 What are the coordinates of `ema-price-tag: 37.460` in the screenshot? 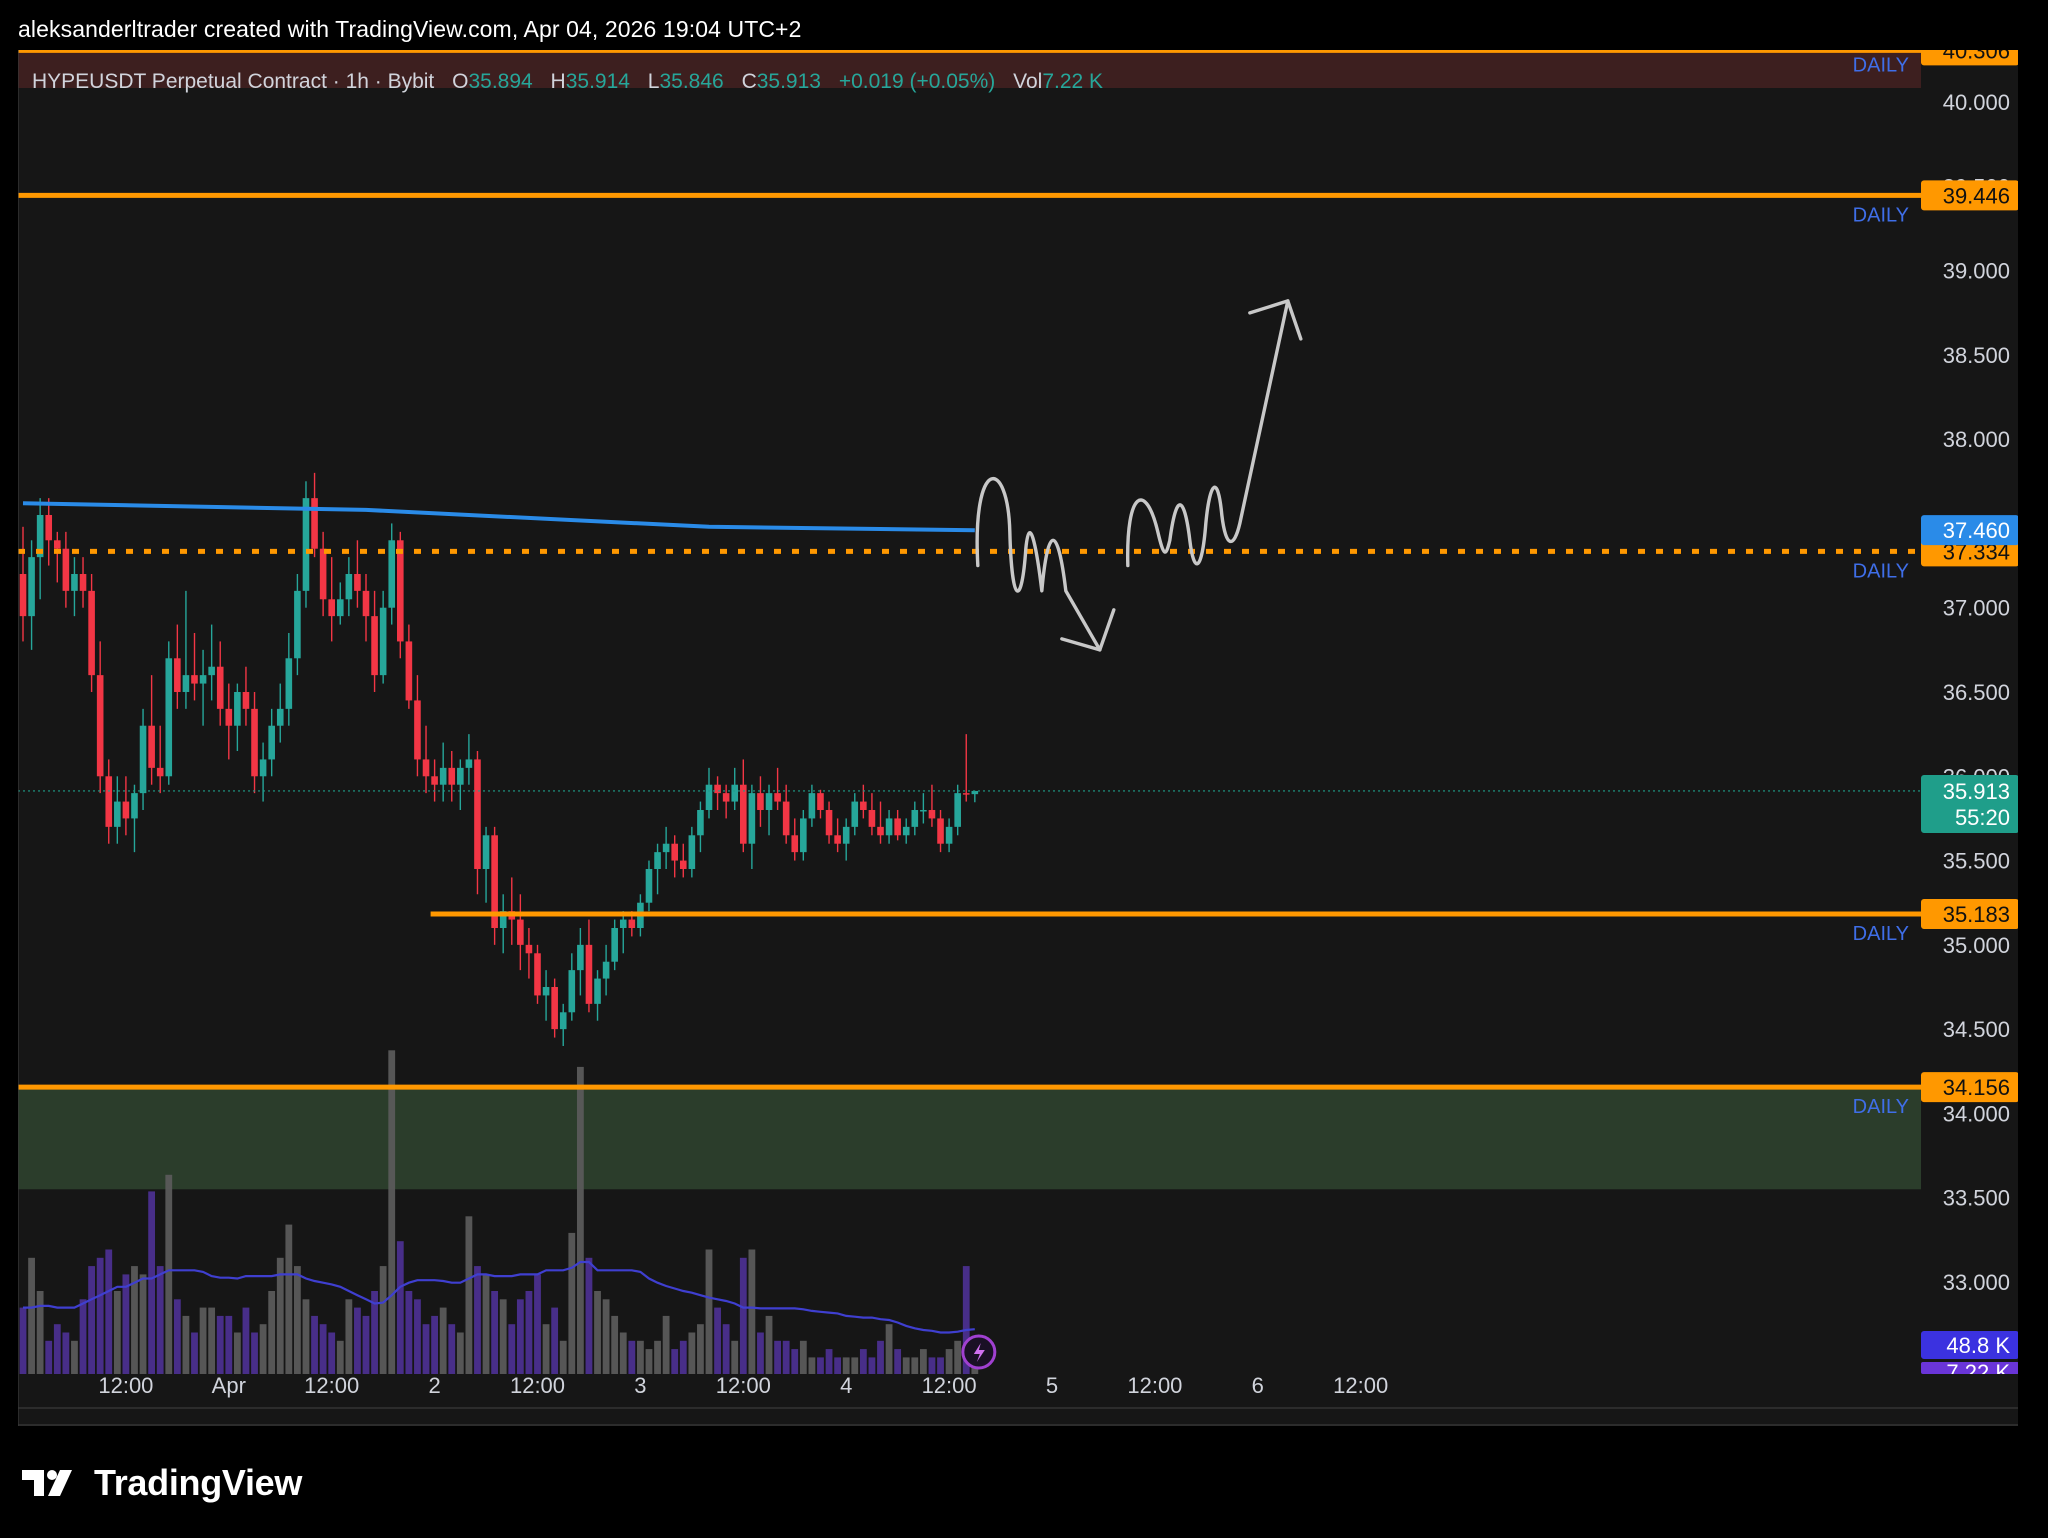 It's located at (1976, 530).